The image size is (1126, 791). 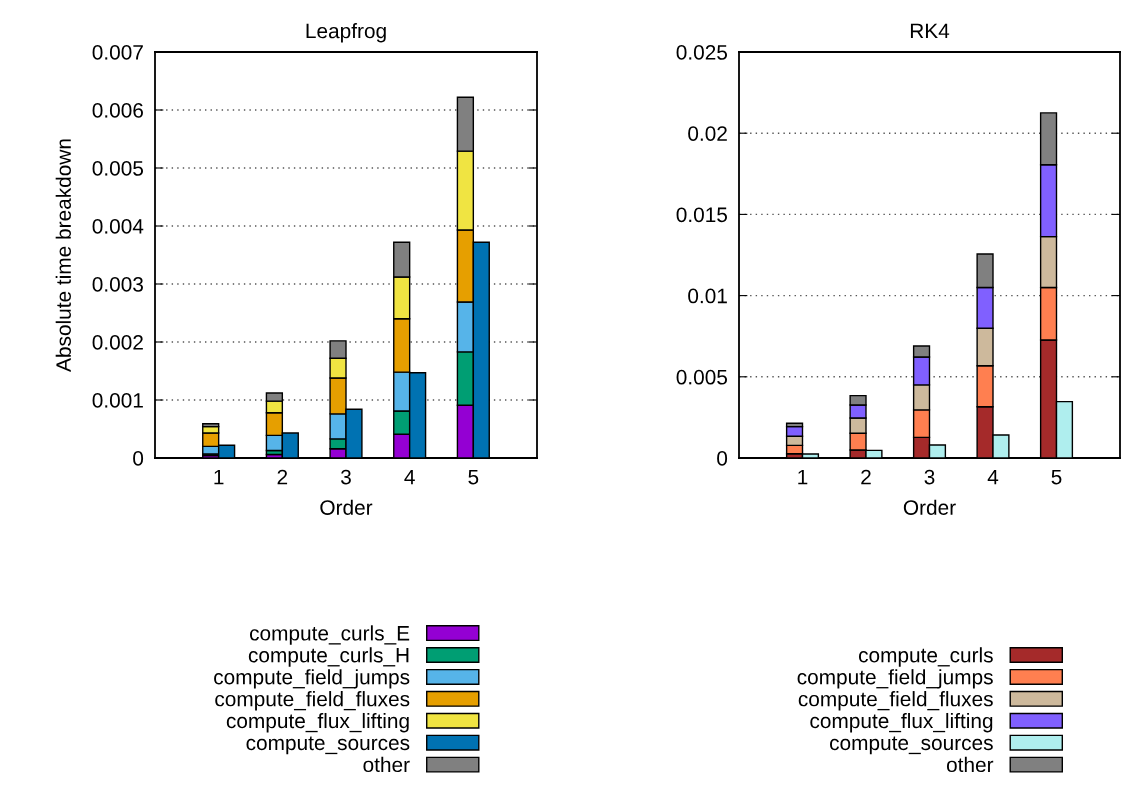 I want to click on y-tick-label: 0.002, so click(x=117, y=342).